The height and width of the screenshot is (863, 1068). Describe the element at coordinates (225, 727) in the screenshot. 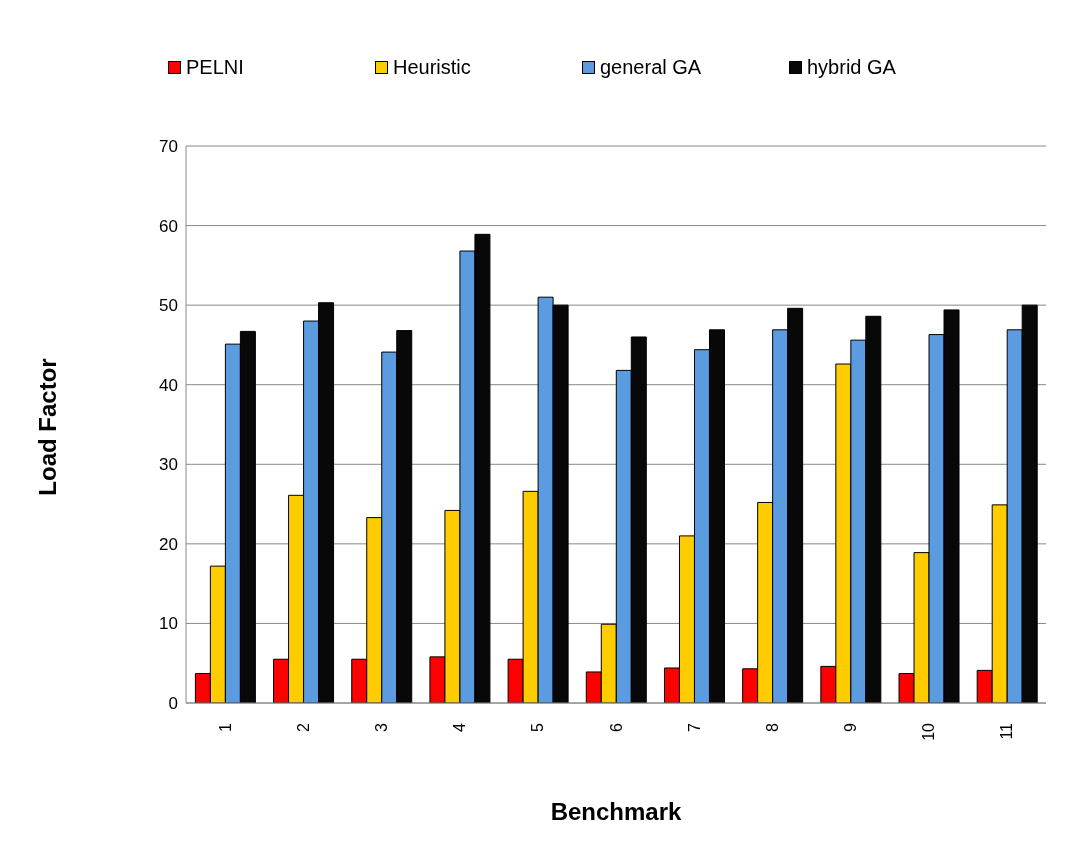

I see `x-tick-label: 1` at that location.